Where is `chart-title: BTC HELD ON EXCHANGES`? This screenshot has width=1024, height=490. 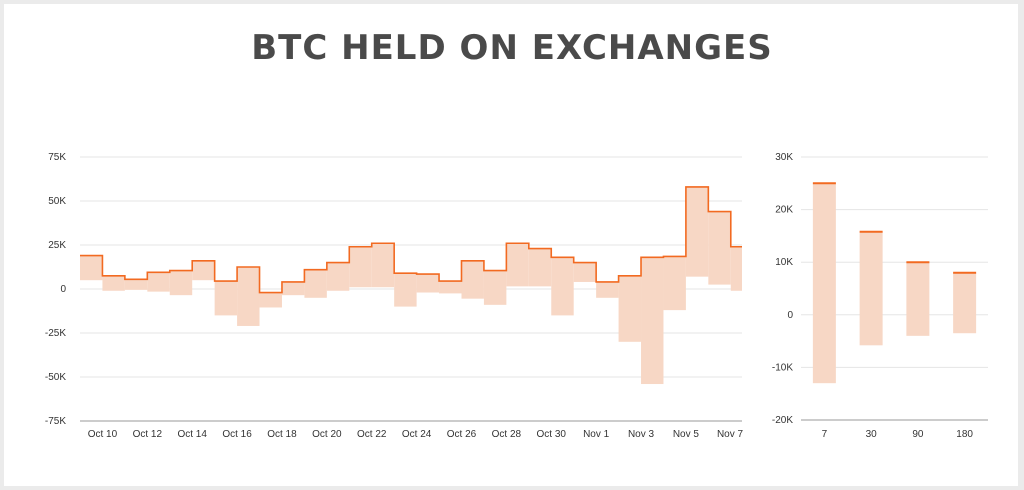
chart-title: BTC HELD ON EXCHANGES is located at coordinates (512, 48).